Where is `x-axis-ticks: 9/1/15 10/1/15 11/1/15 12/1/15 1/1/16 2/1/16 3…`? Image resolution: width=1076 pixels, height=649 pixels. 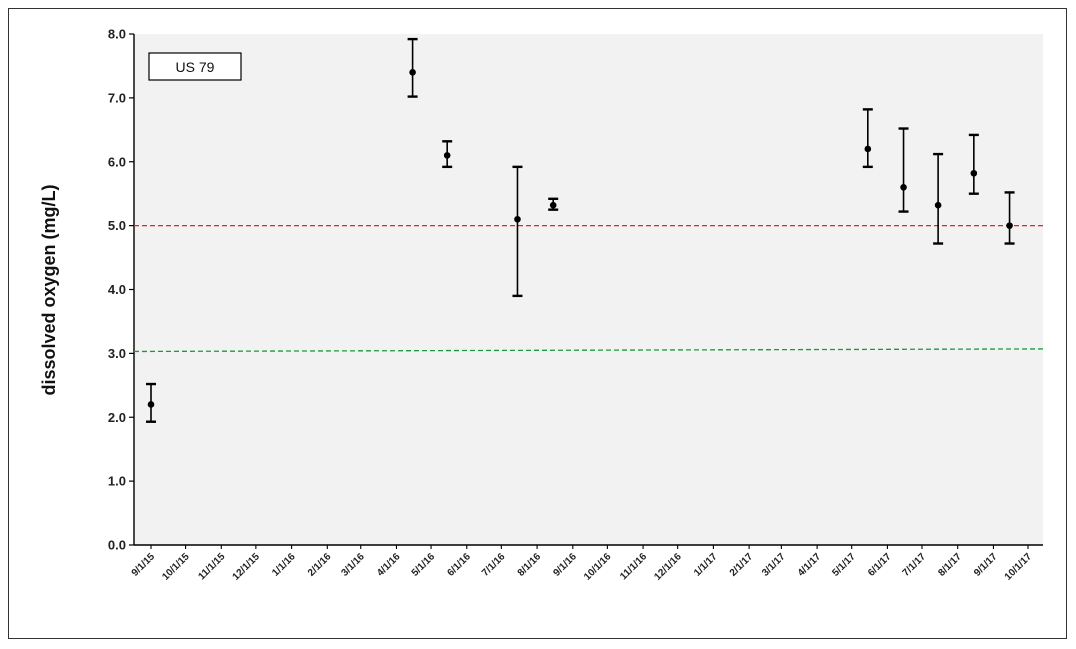
x-axis-ticks: 9/1/15 10/1/15 11/1/15 12/1/15 1/1/16 2/1/16 3… is located at coordinates (582, 564).